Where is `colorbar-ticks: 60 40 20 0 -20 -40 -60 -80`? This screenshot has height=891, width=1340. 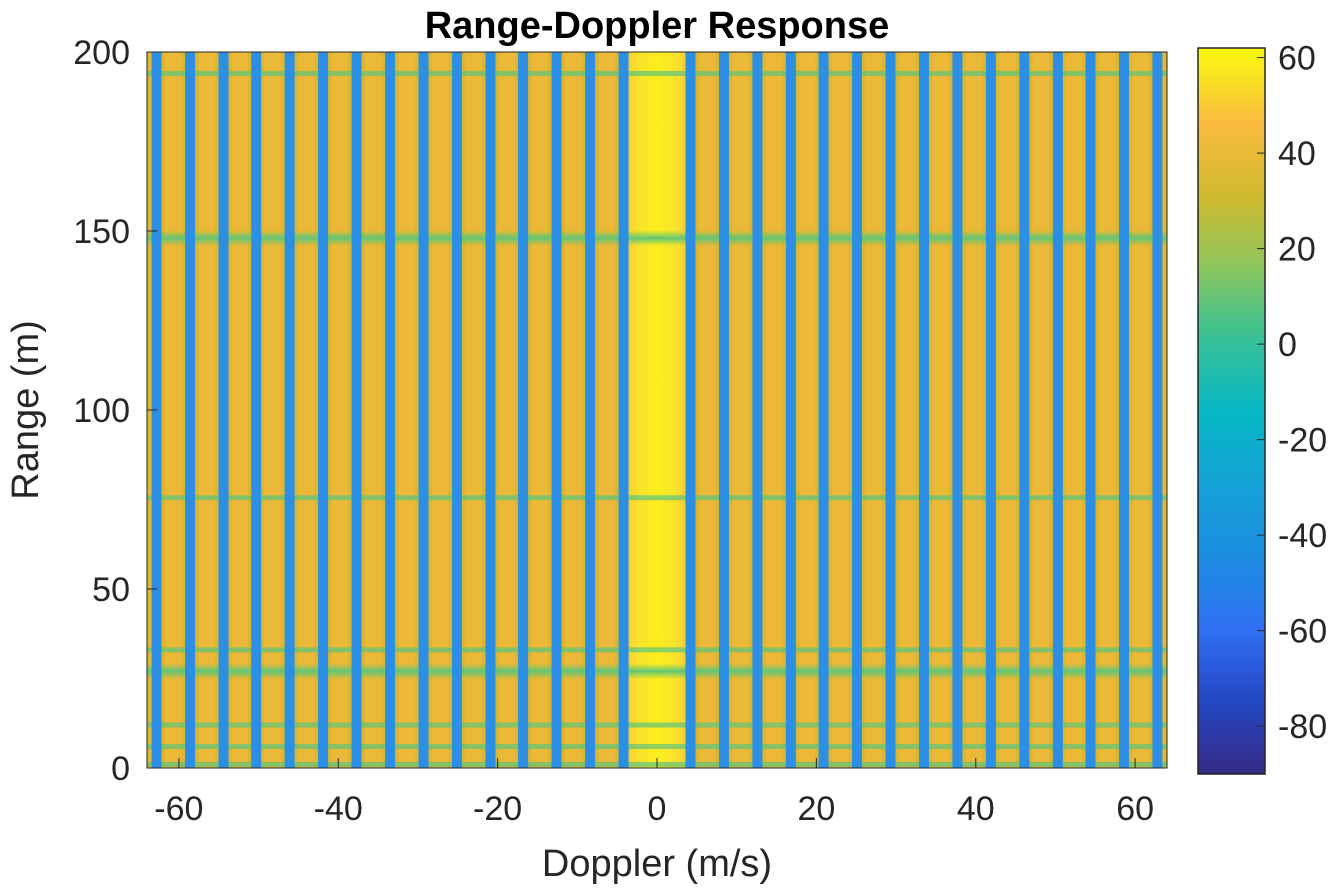
colorbar-ticks: 60 40 20 0 -20 -40 -60 -80 is located at coordinates (1292, 393).